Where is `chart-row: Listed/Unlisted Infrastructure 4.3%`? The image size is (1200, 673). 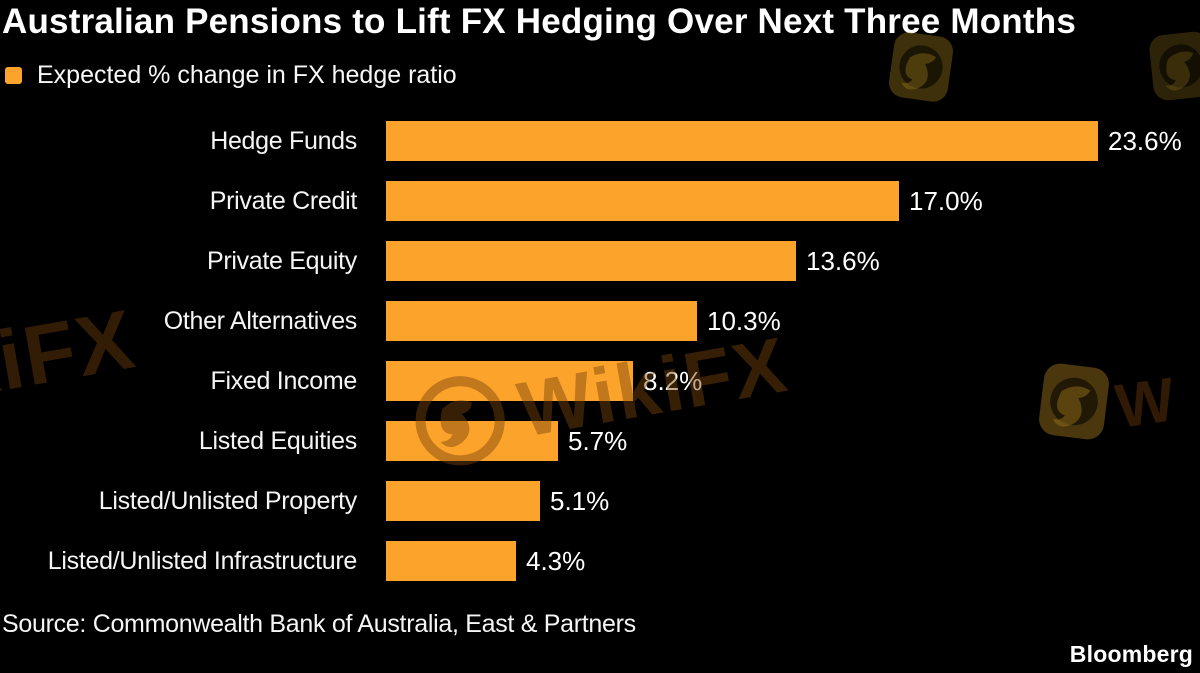 chart-row: Listed/Unlisted Infrastructure 4.3% is located at coordinates (600, 561).